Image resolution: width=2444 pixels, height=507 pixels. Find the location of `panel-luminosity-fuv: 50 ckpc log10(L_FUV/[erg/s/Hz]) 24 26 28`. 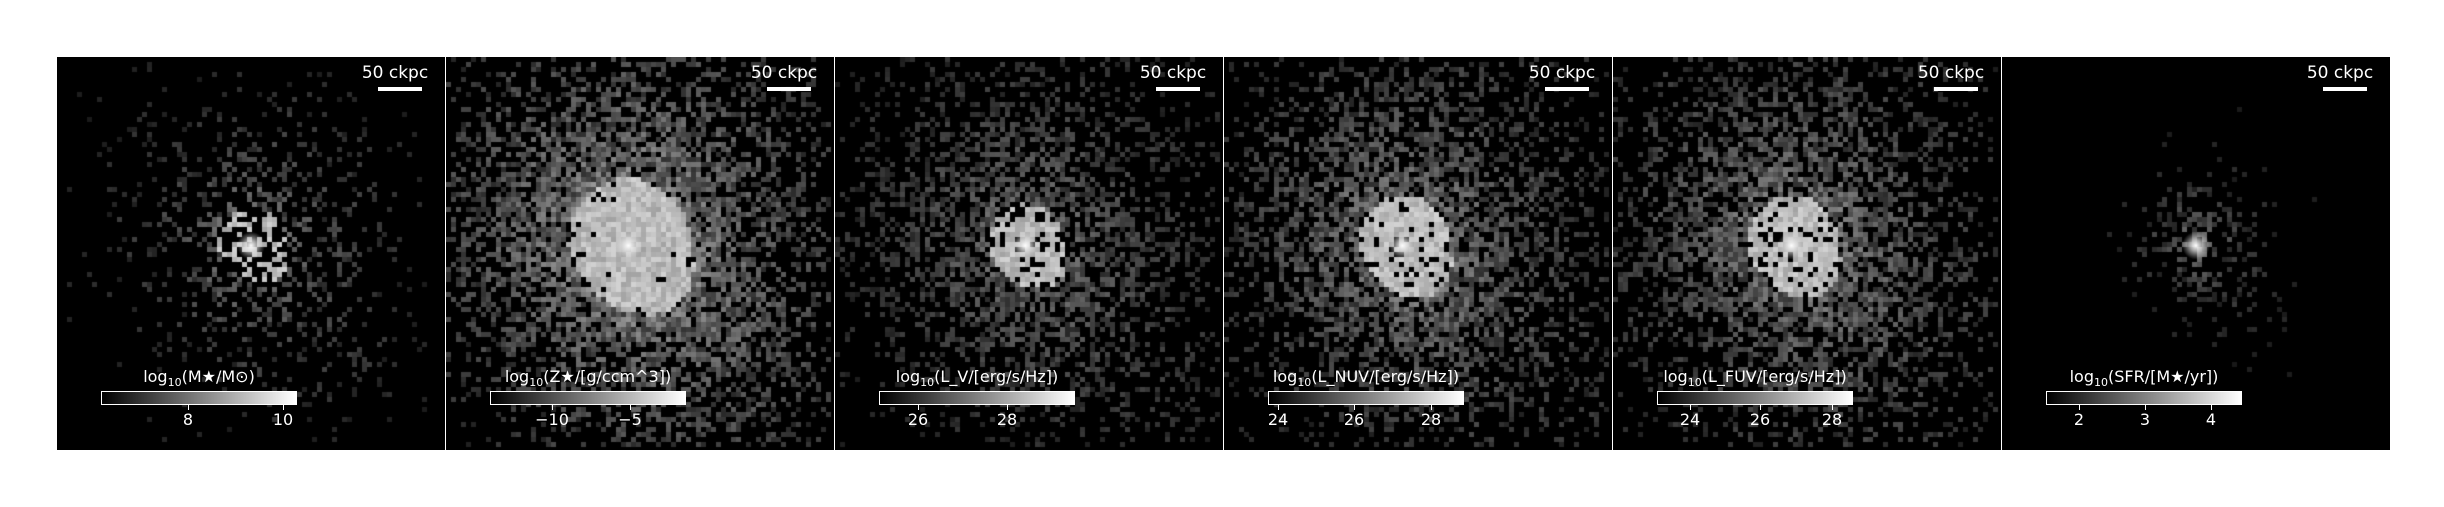

panel-luminosity-fuv: 50 ckpc log10(L_FUV/[erg/s/Hz]) 24 26 28 is located at coordinates (1807, 253).